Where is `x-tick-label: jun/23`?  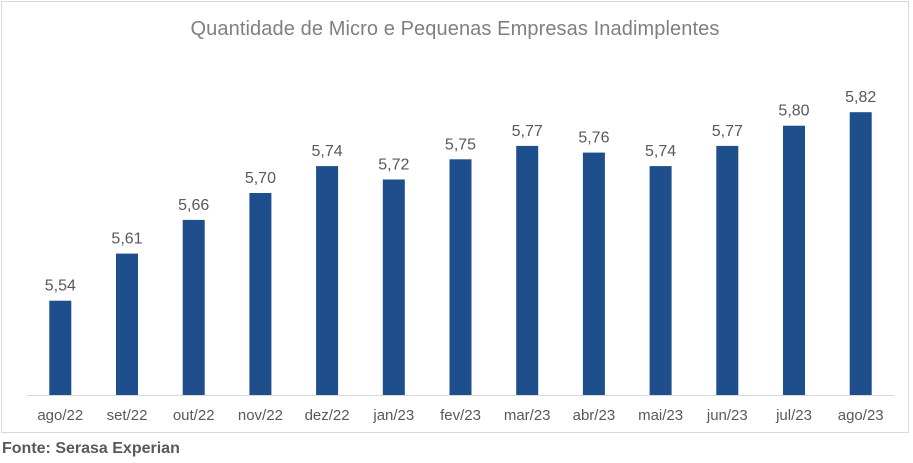
x-tick-label: jun/23 is located at coordinates (727, 415).